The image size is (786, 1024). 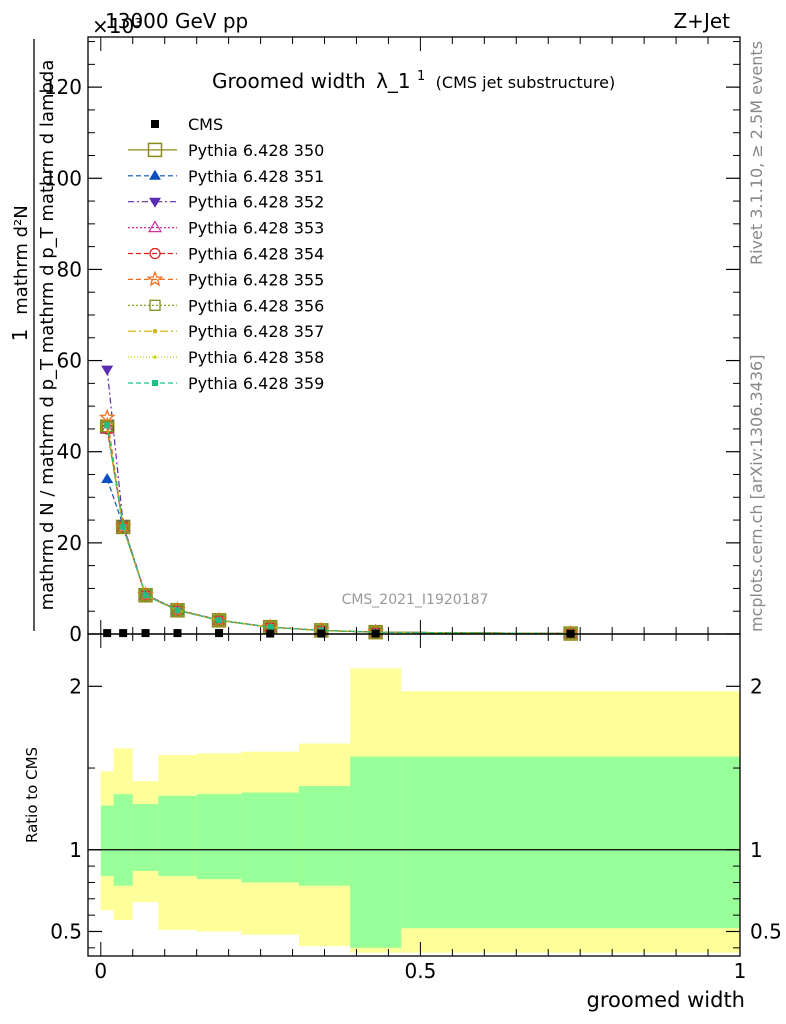 I want to click on rivet-label: Rivet 3.1.10, ≥ 2.5M events, so click(x=756, y=153).